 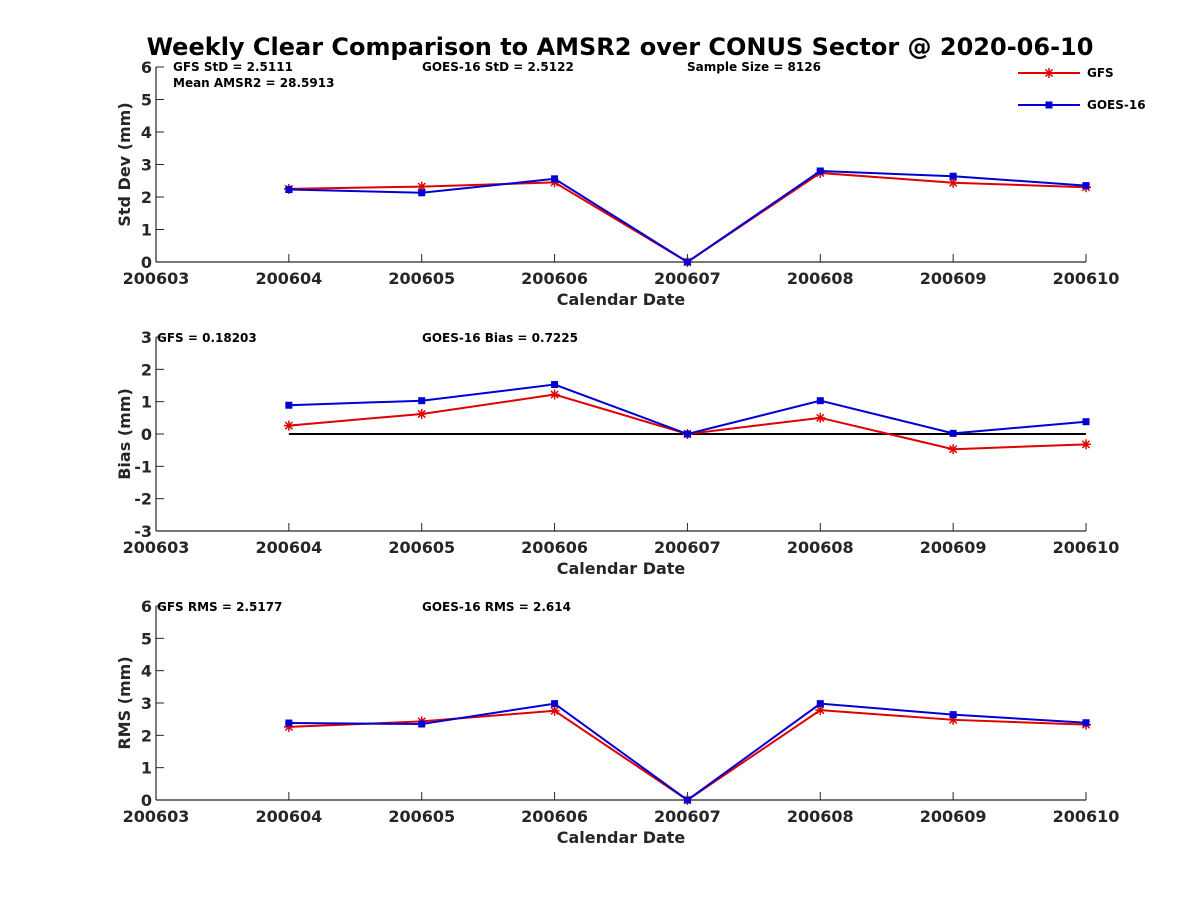 I want to click on y-axis-label: RMS (mm), so click(x=124, y=702).